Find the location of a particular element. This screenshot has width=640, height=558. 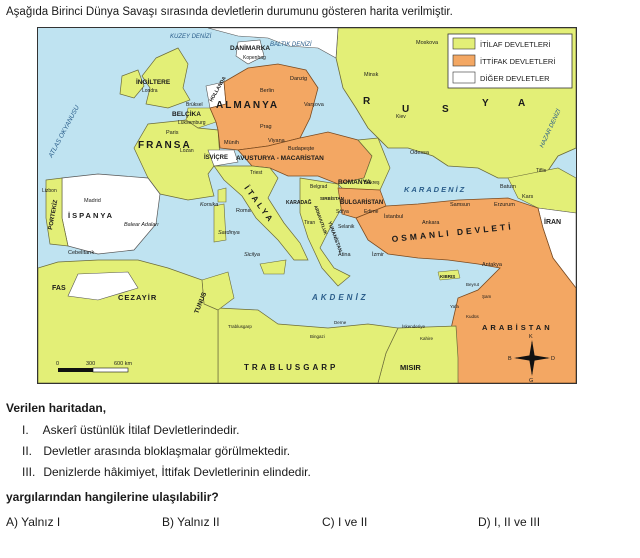

option-c: C) I ve II is located at coordinates (344, 522).